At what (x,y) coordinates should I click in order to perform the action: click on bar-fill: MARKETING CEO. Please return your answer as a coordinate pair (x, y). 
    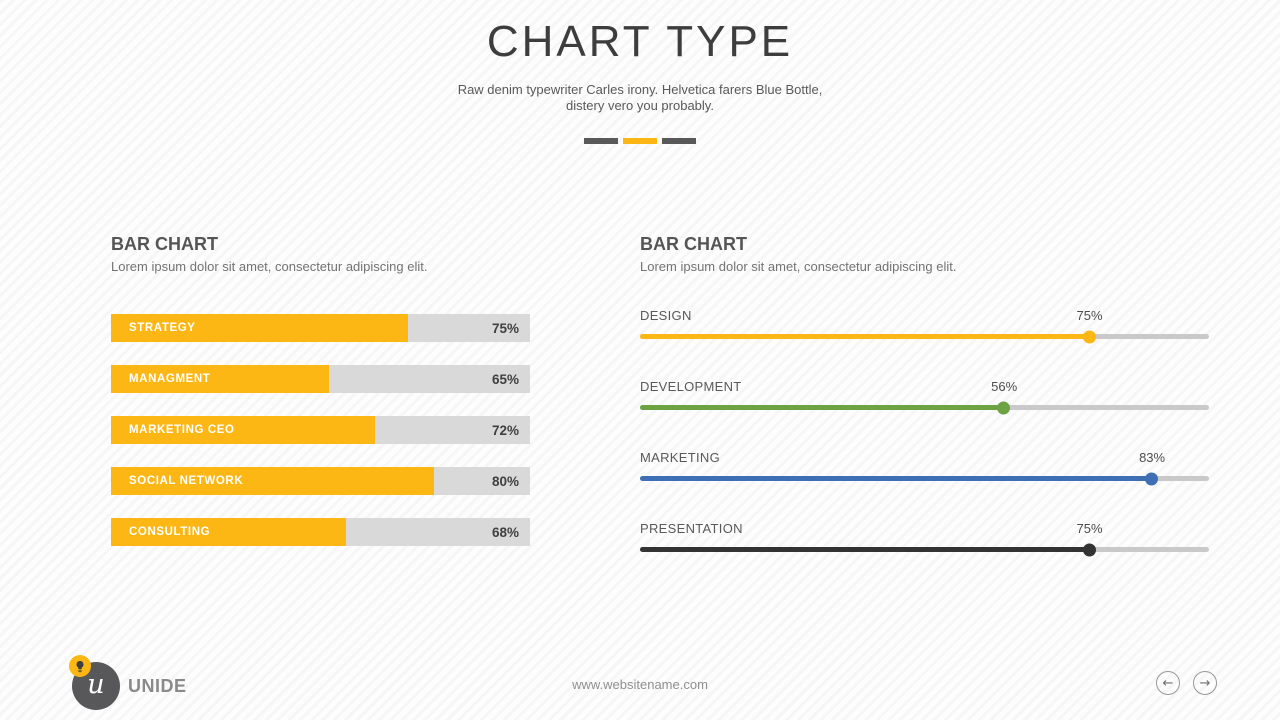
    Looking at the image, I should click on (243, 430).